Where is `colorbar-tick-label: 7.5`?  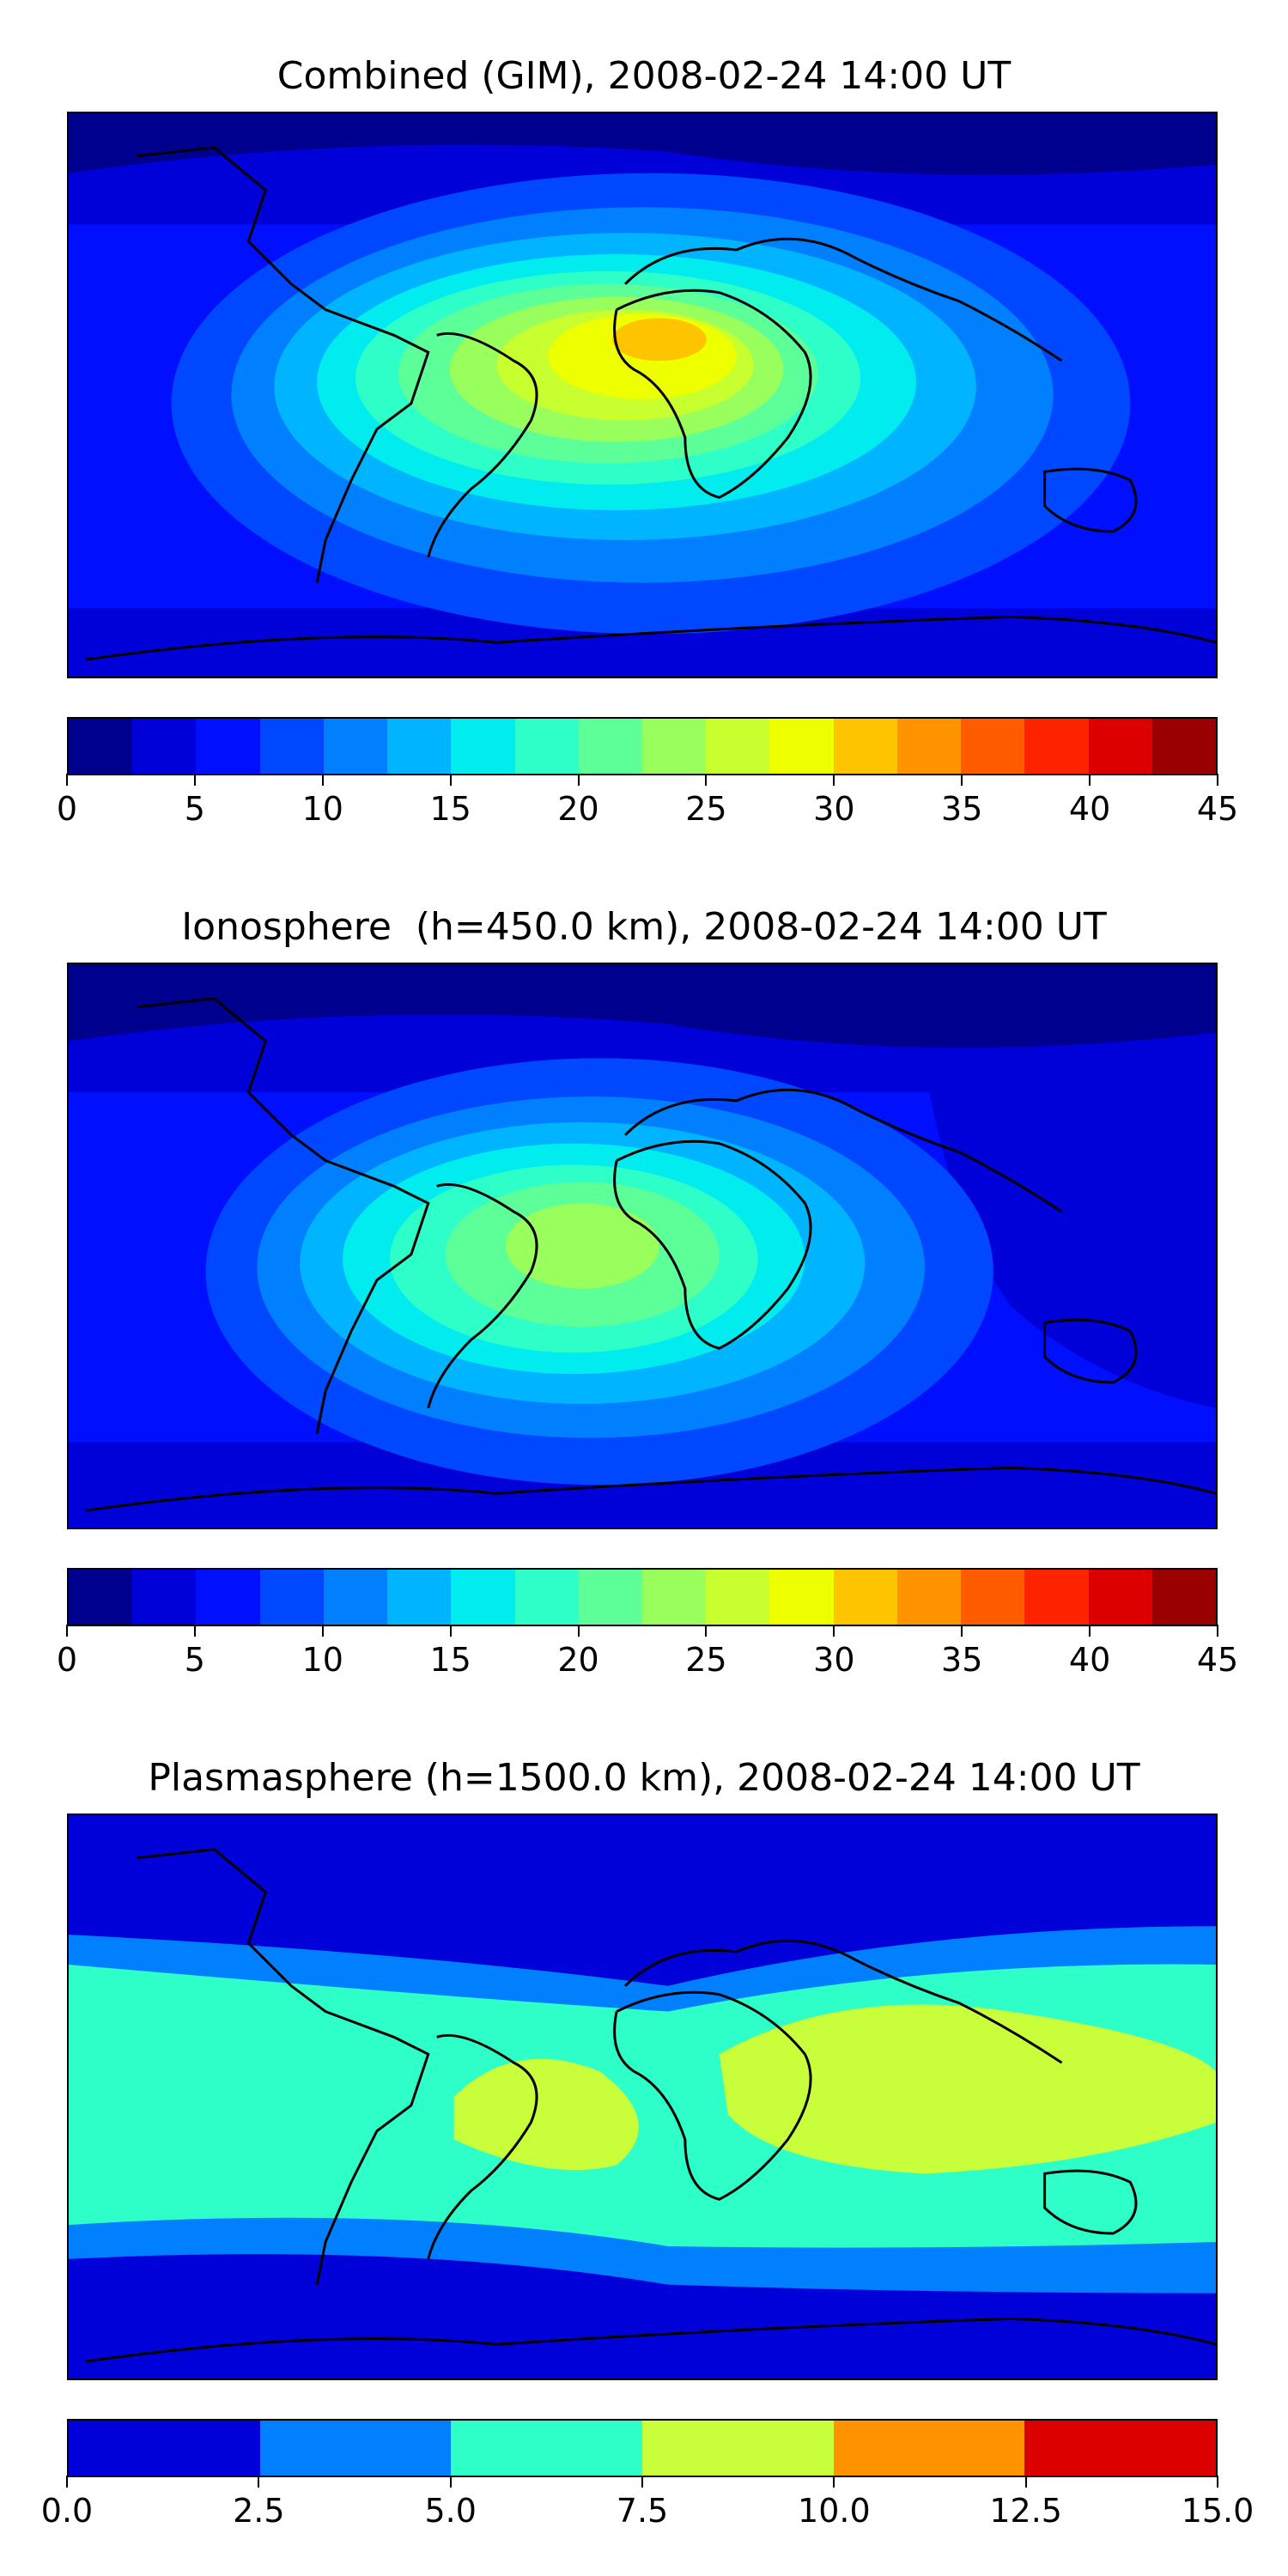
colorbar-tick-label: 7.5 is located at coordinates (642, 2511).